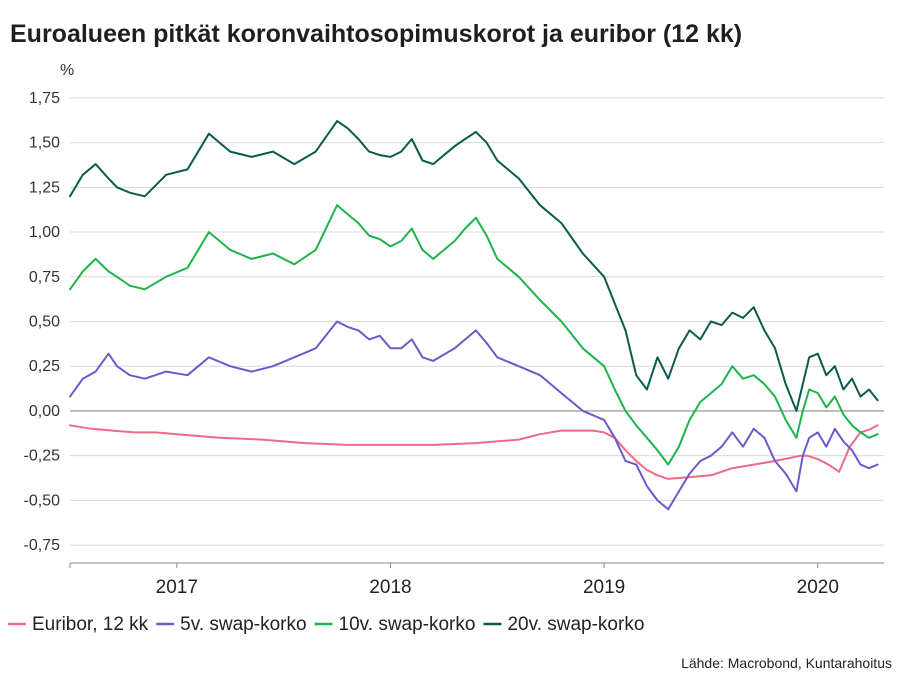  What do you see at coordinates (44, 98) in the screenshot?
I see `y-tick-label: 1,75` at bounding box center [44, 98].